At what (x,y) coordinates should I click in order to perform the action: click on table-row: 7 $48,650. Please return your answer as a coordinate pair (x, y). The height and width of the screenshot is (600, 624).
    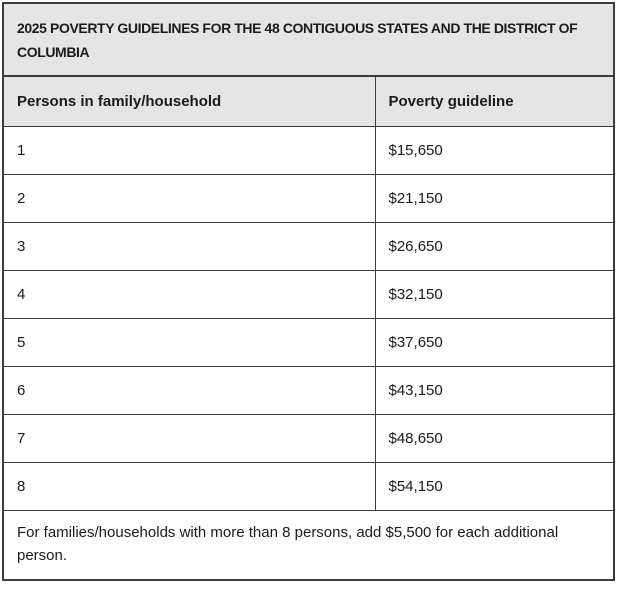
    Looking at the image, I should click on (308, 438).